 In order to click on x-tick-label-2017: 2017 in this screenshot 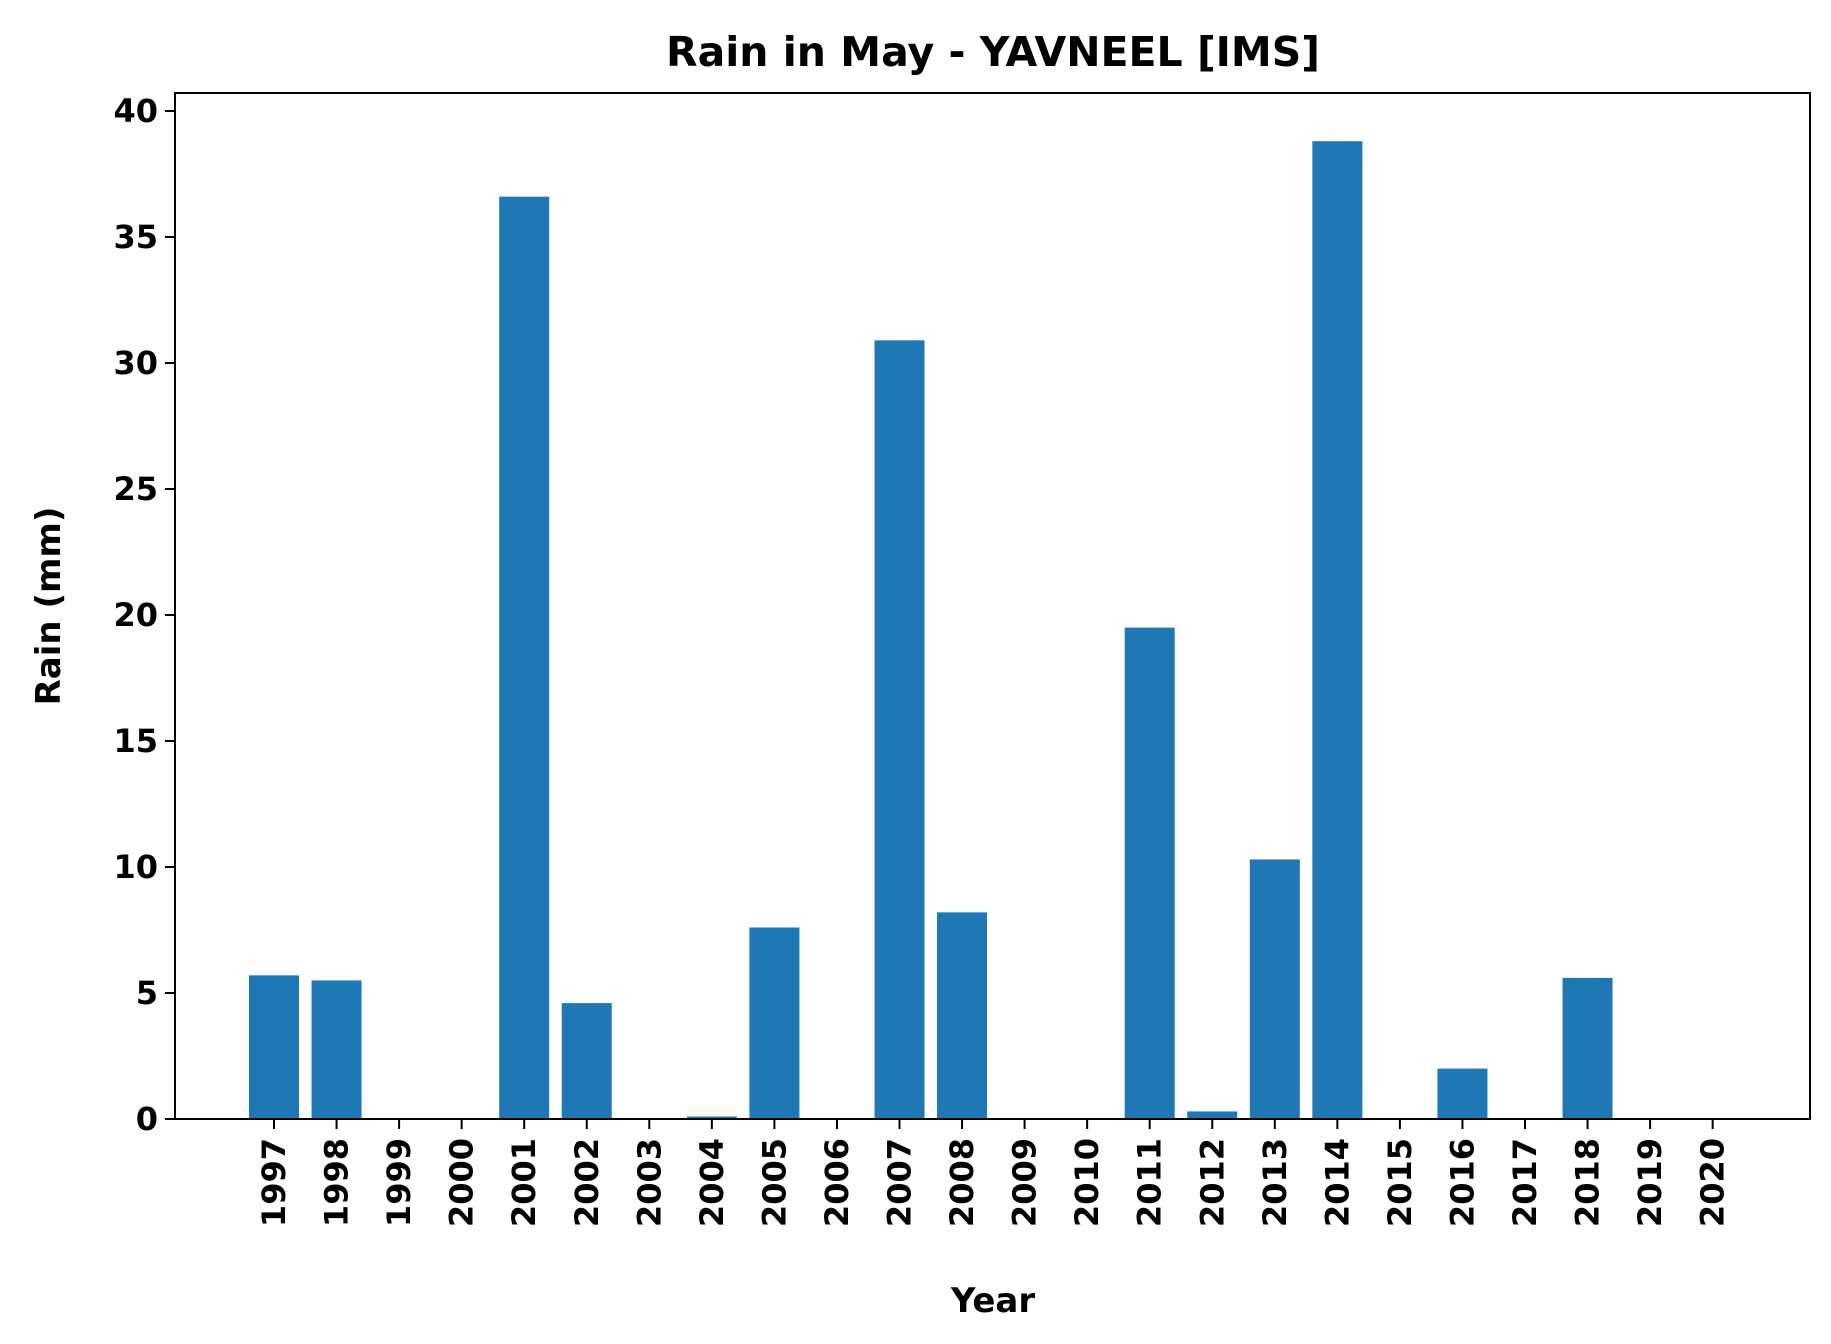, I will do `click(1525, 1182)`.